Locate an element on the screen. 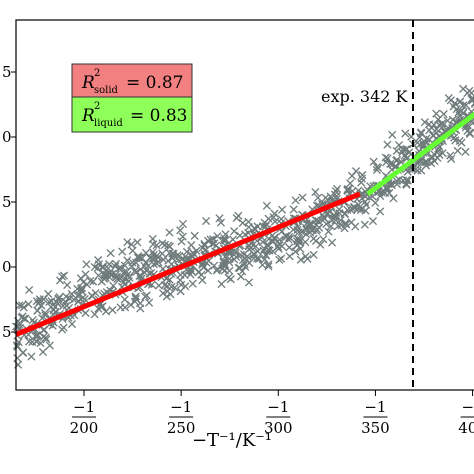  legend-liquid-box is located at coordinates (132, 114).